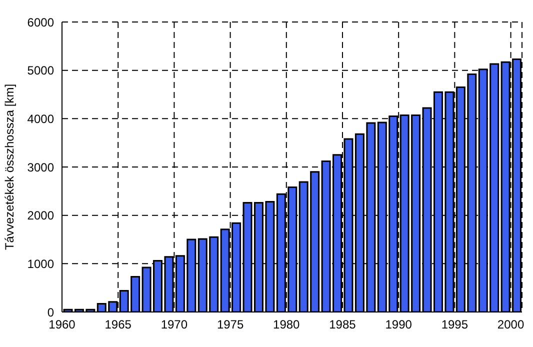 This screenshot has width=533, height=347. Describe the element at coordinates (398, 325) in the screenshot. I see `x-tick-label: 1990` at that location.